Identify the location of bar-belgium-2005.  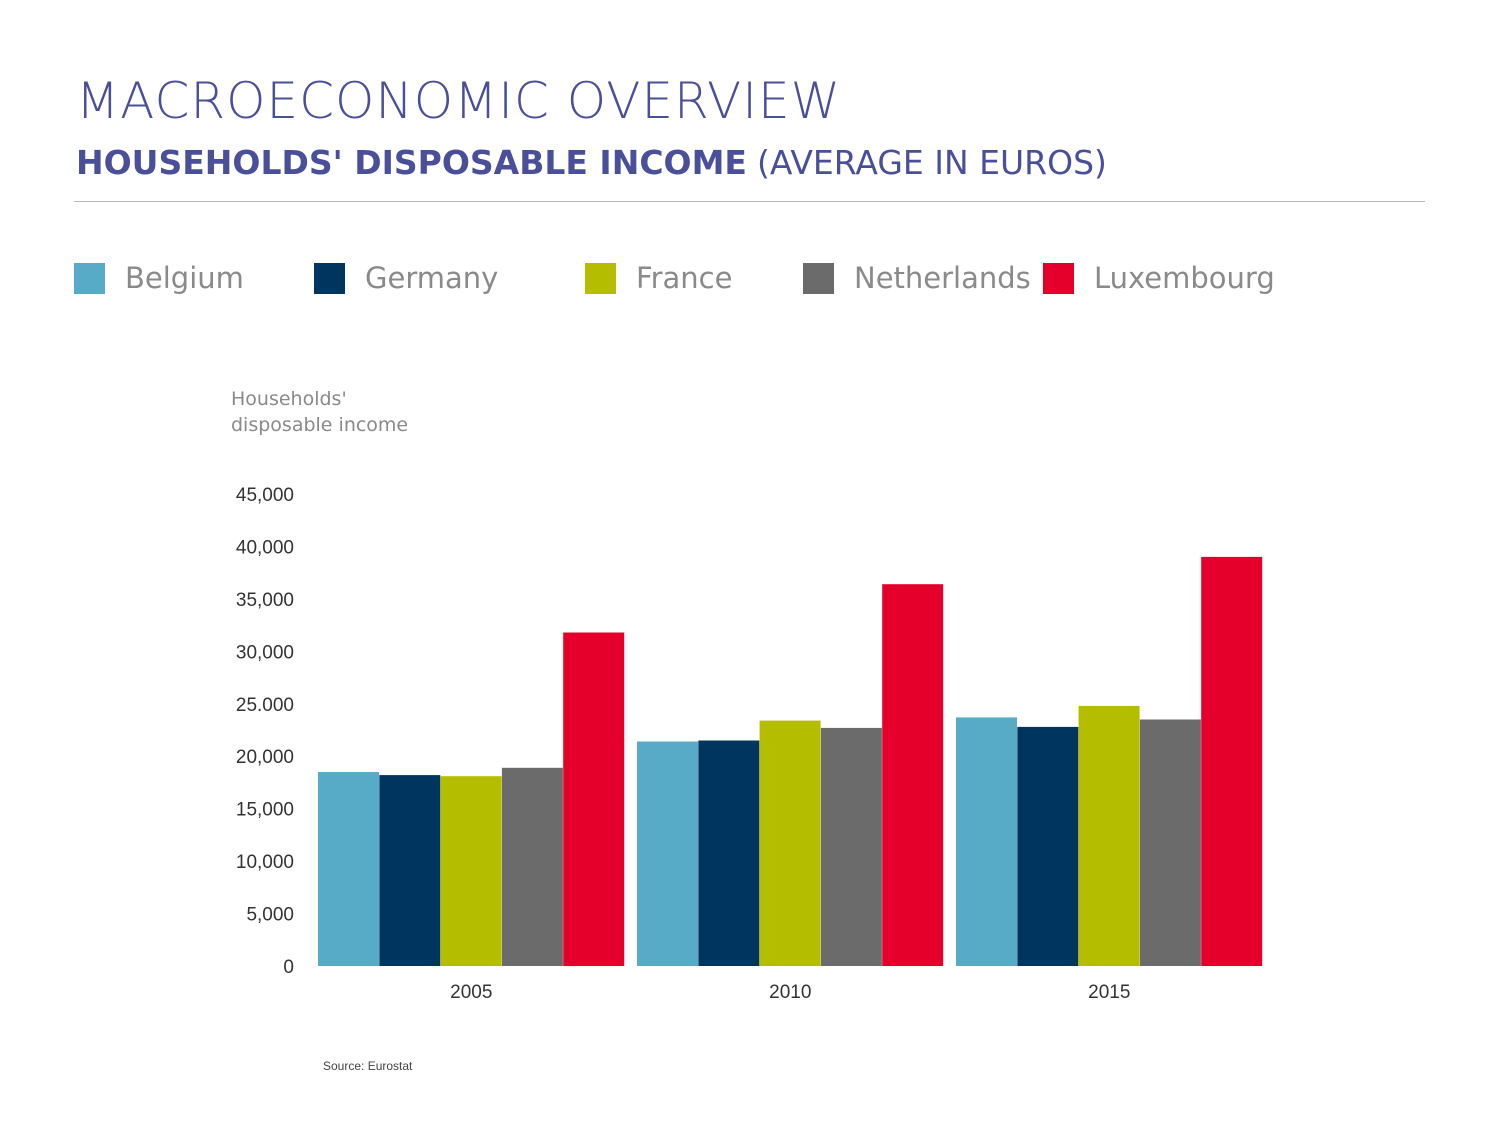
(348, 869).